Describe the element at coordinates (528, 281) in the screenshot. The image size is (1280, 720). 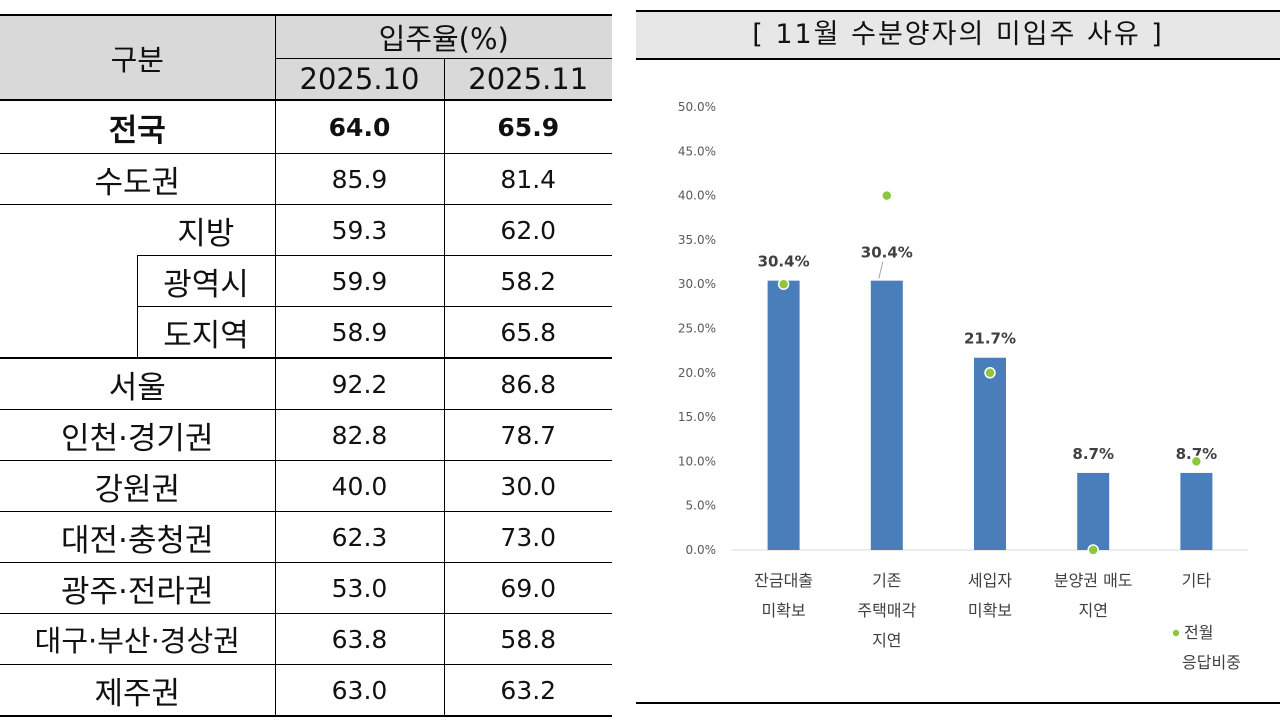
I see `row-value: 58.2` at that location.